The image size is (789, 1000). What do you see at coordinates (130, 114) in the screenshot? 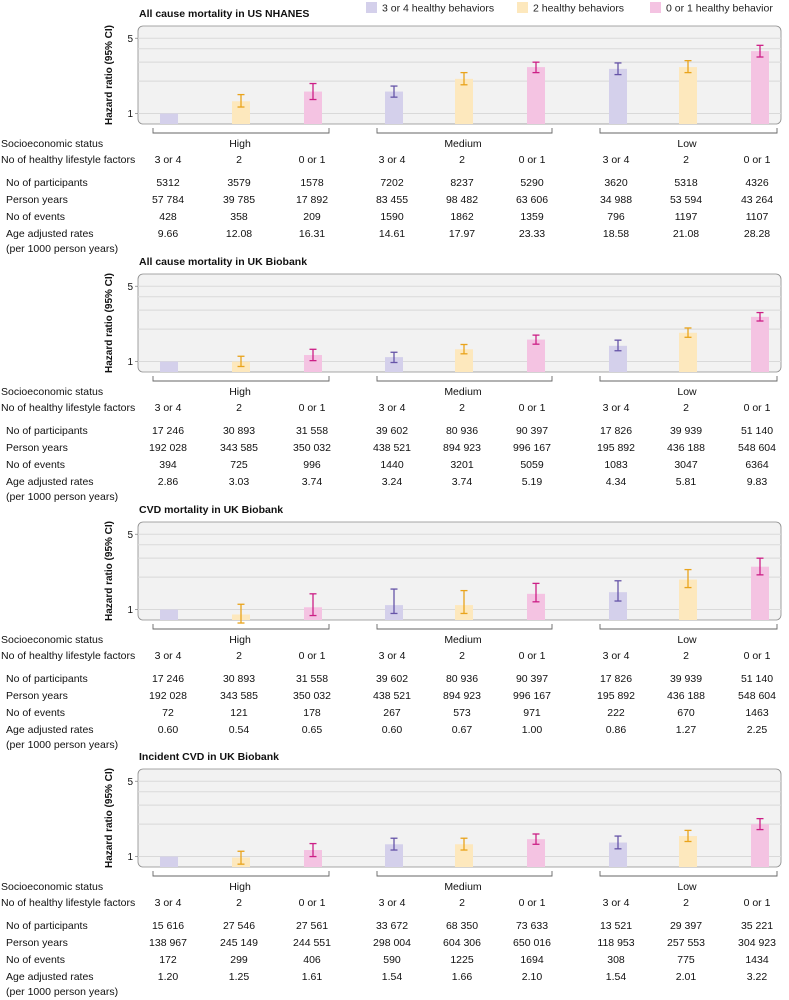
I see `y-tick-label: 1` at bounding box center [130, 114].